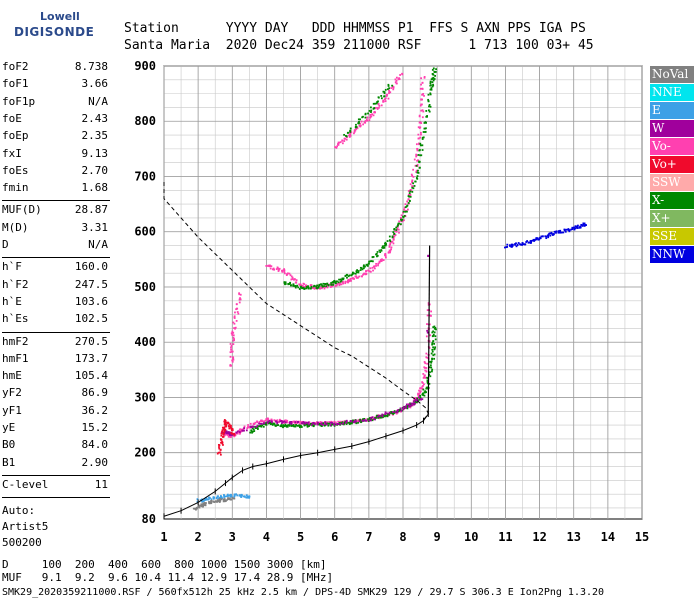  Describe the element at coordinates (145, 176) in the screenshot. I see `y-tick-label: 700` at that location.